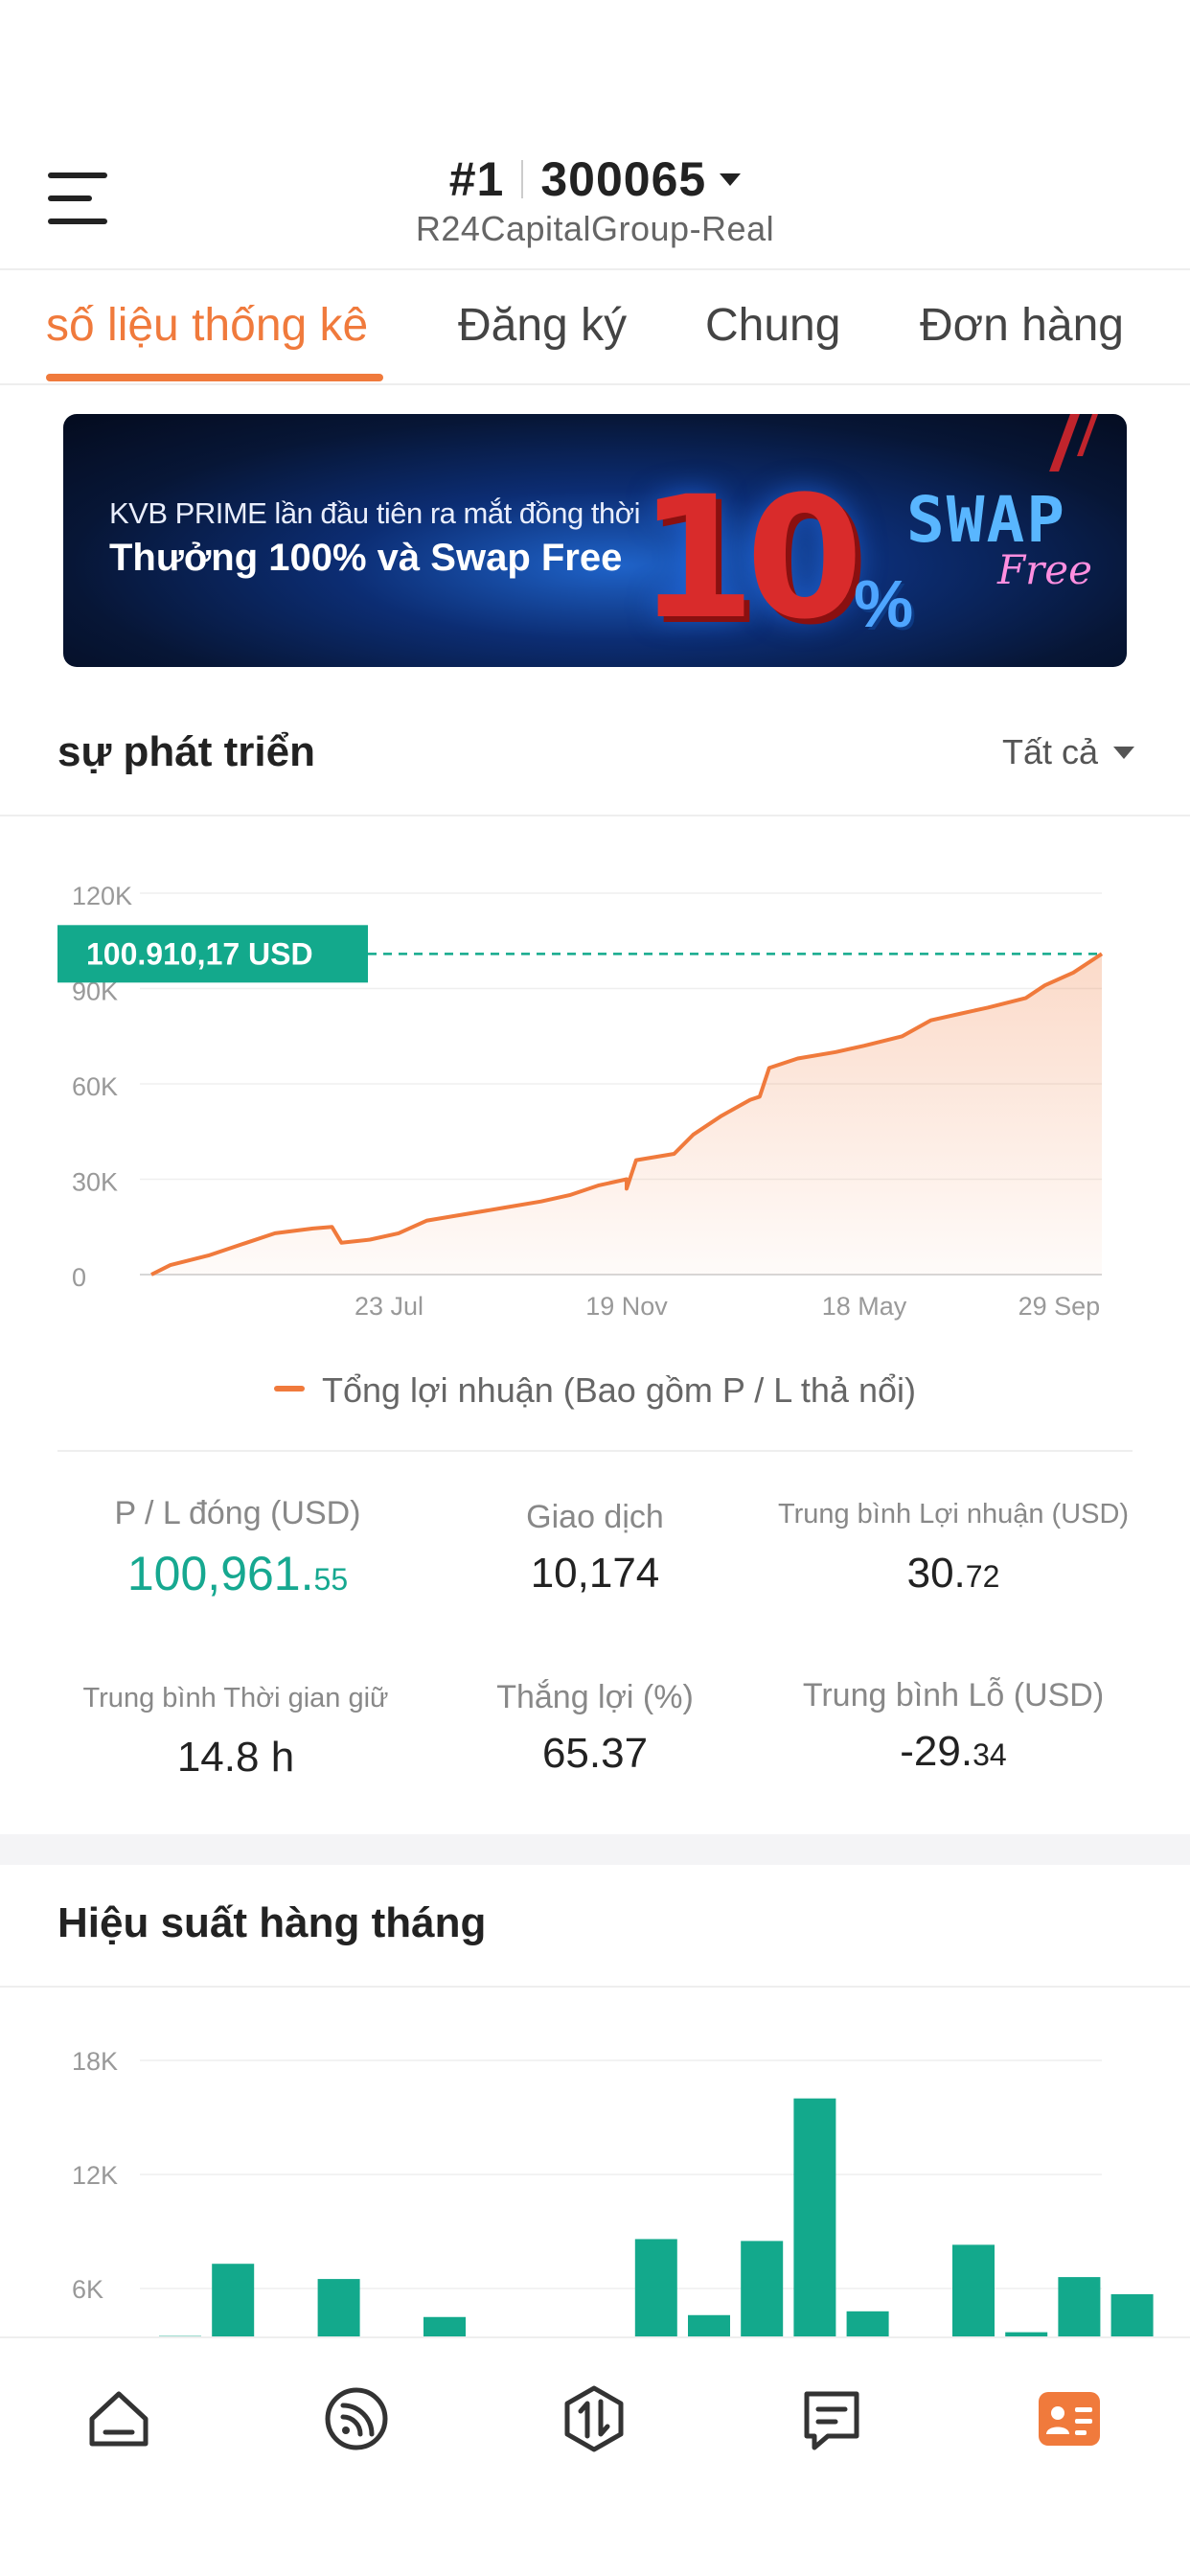  I want to click on banner-free: Free, so click(1044, 569).